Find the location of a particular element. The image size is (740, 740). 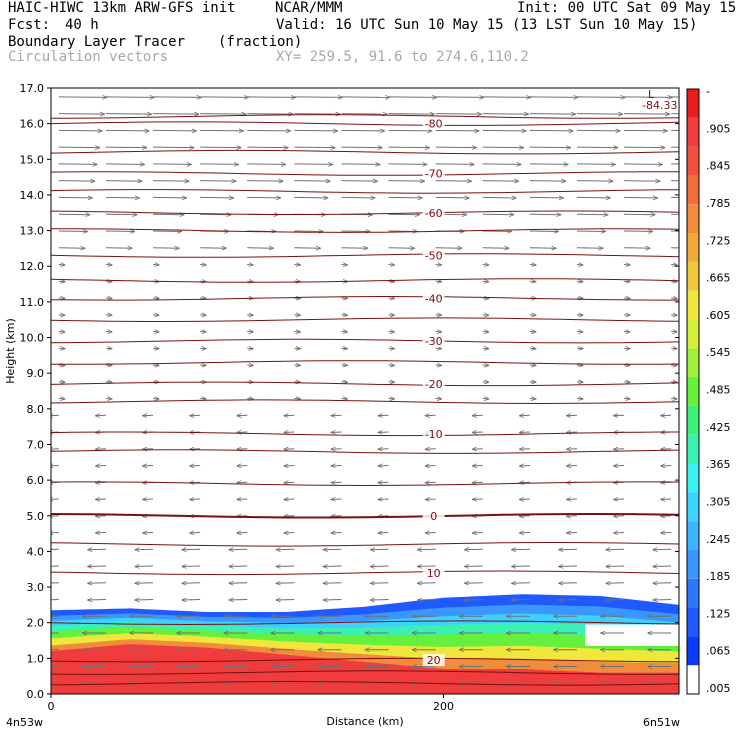

field-units: (fraction) is located at coordinates (260, 42).